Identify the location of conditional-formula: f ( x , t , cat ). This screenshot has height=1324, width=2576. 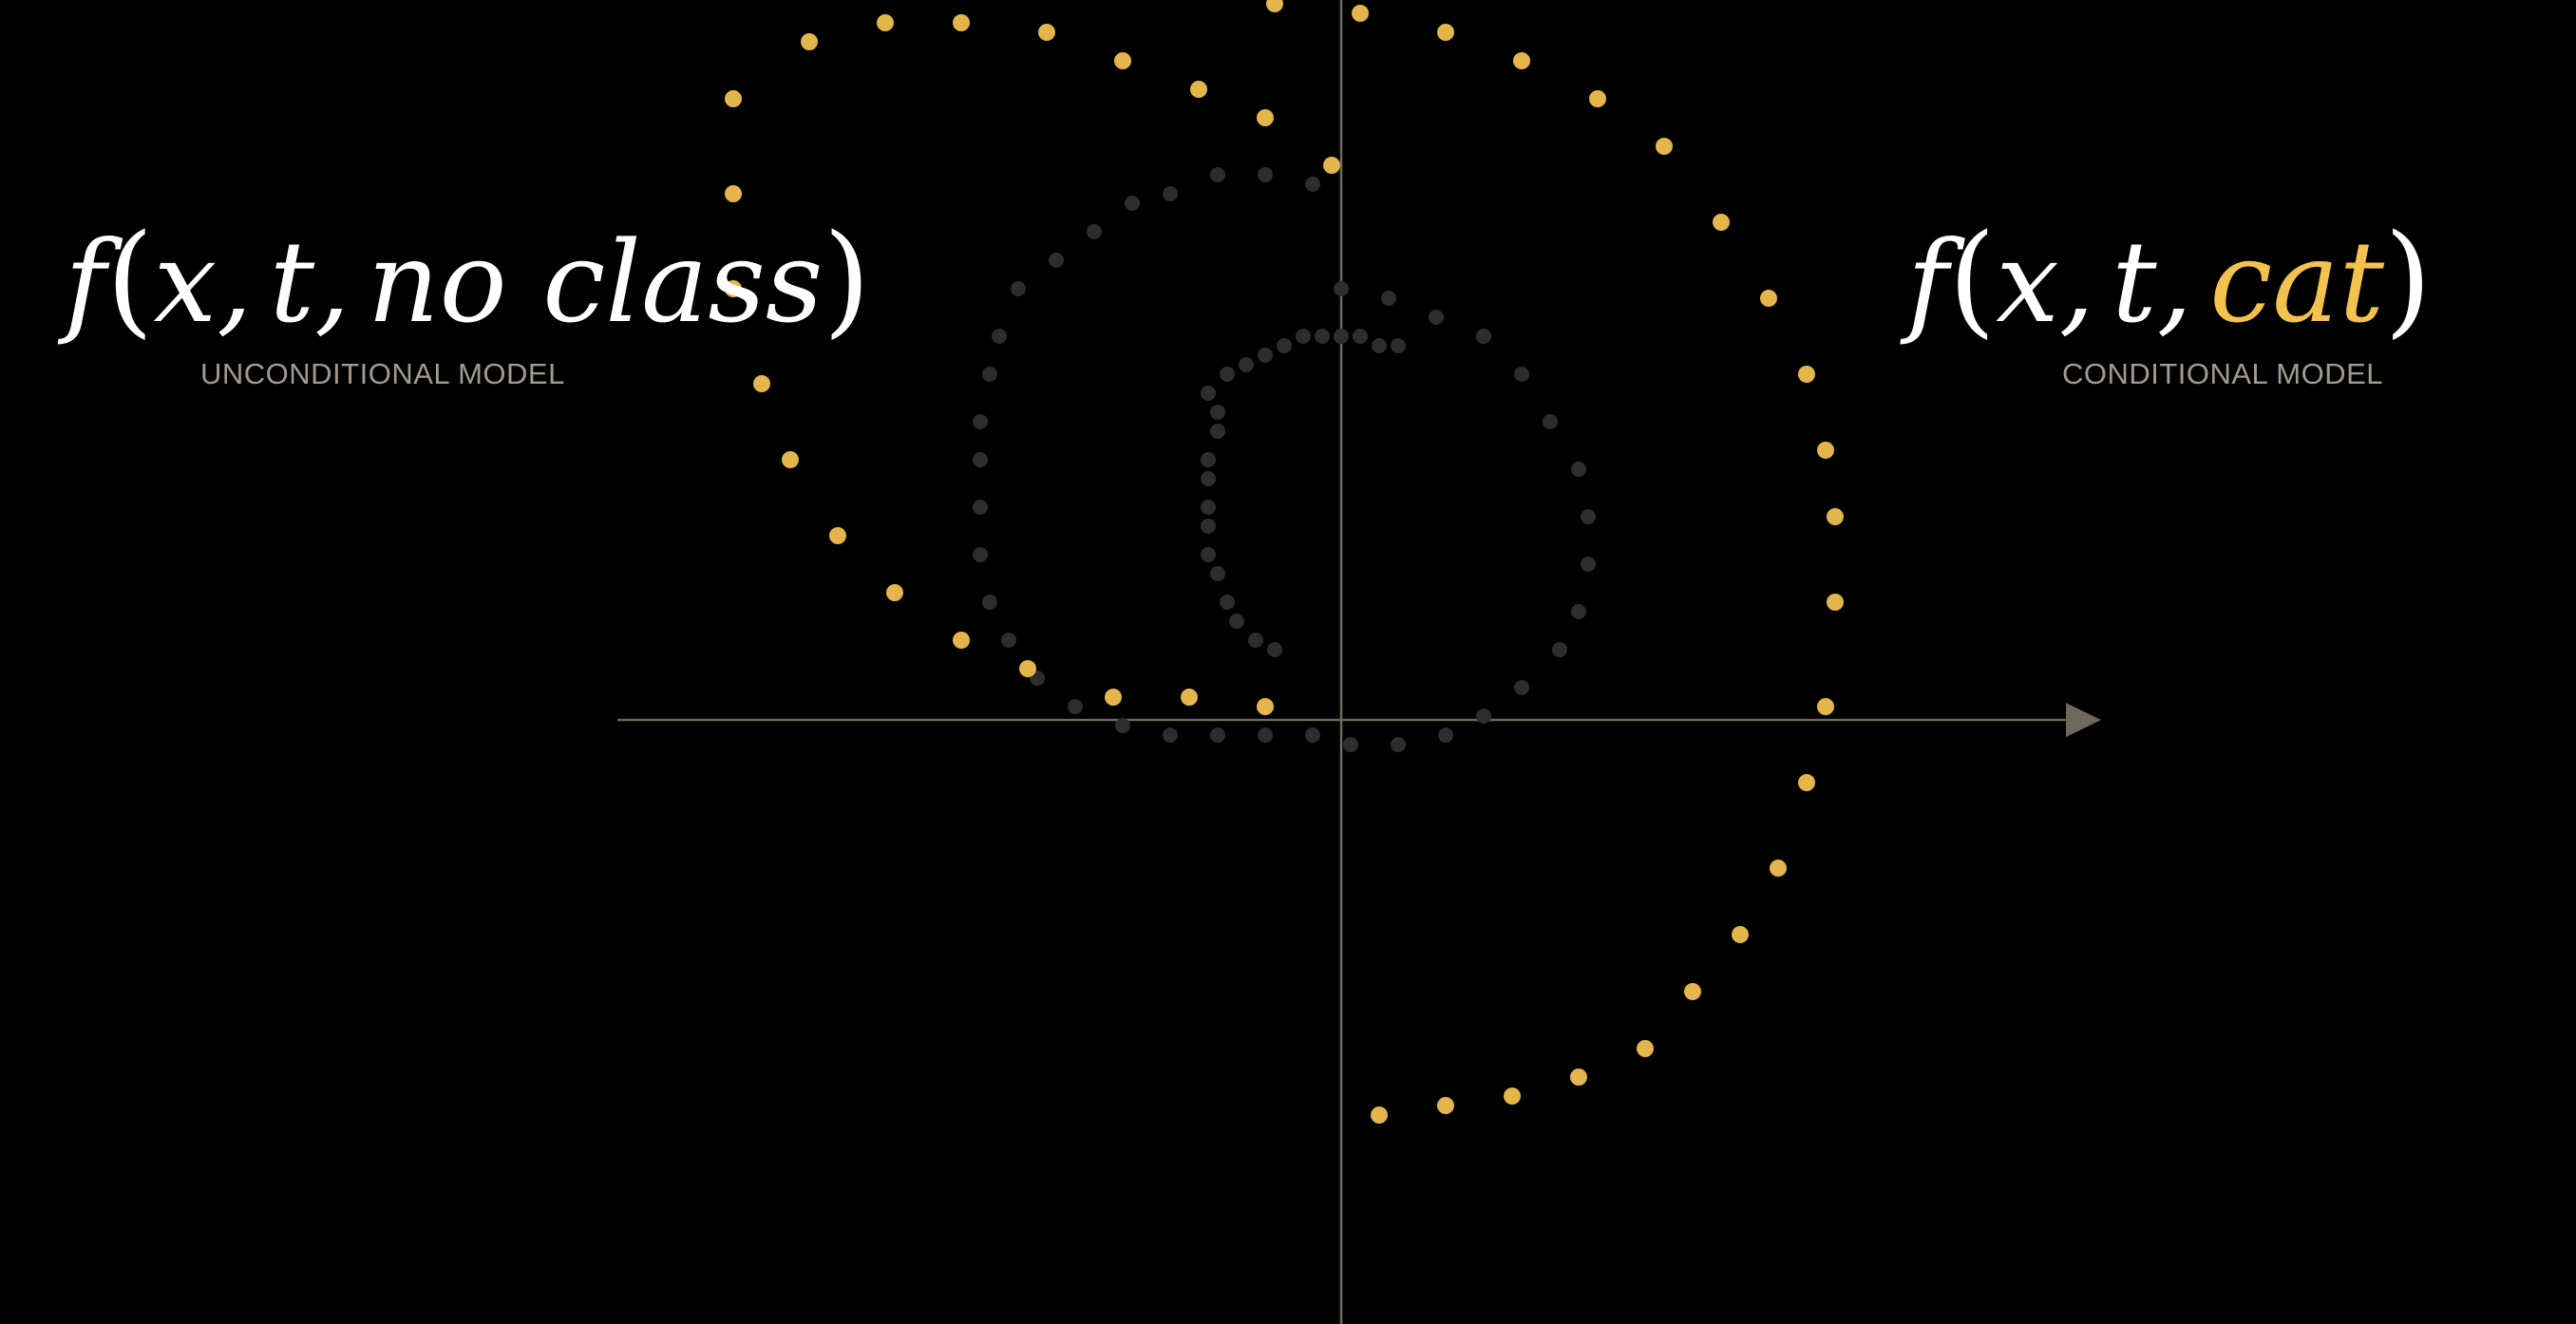
(2169, 280).